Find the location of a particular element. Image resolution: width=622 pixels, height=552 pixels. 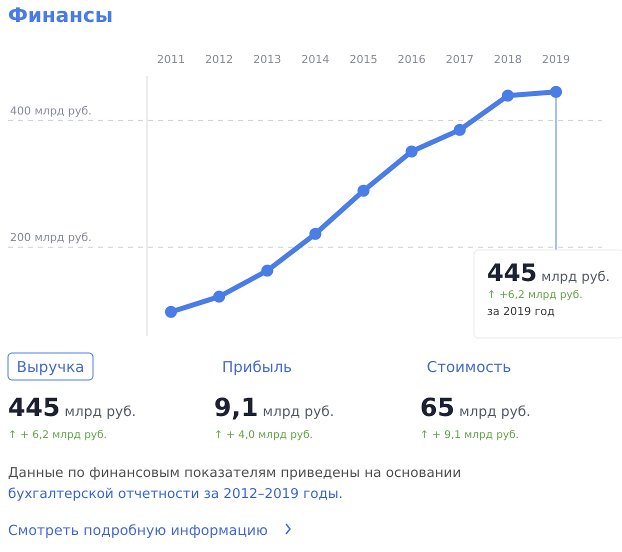

text: Прибыль is located at coordinates (257, 367).